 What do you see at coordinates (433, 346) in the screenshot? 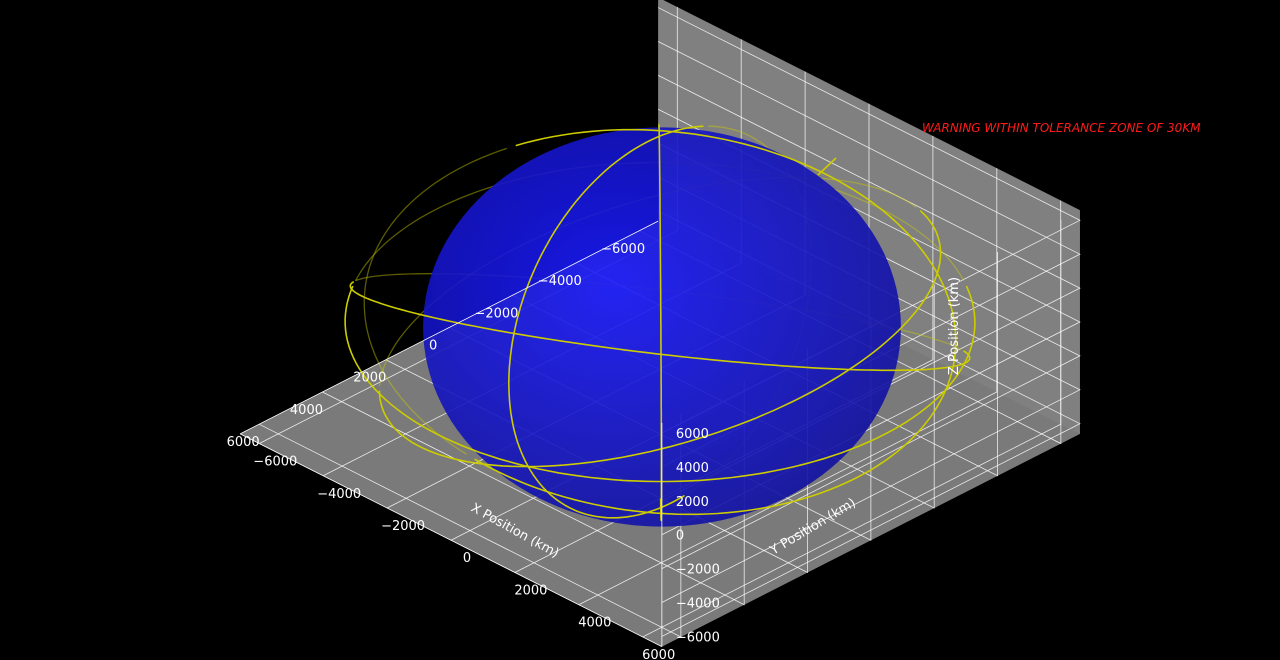
I see `x-tick-label: 0` at bounding box center [433, 346].